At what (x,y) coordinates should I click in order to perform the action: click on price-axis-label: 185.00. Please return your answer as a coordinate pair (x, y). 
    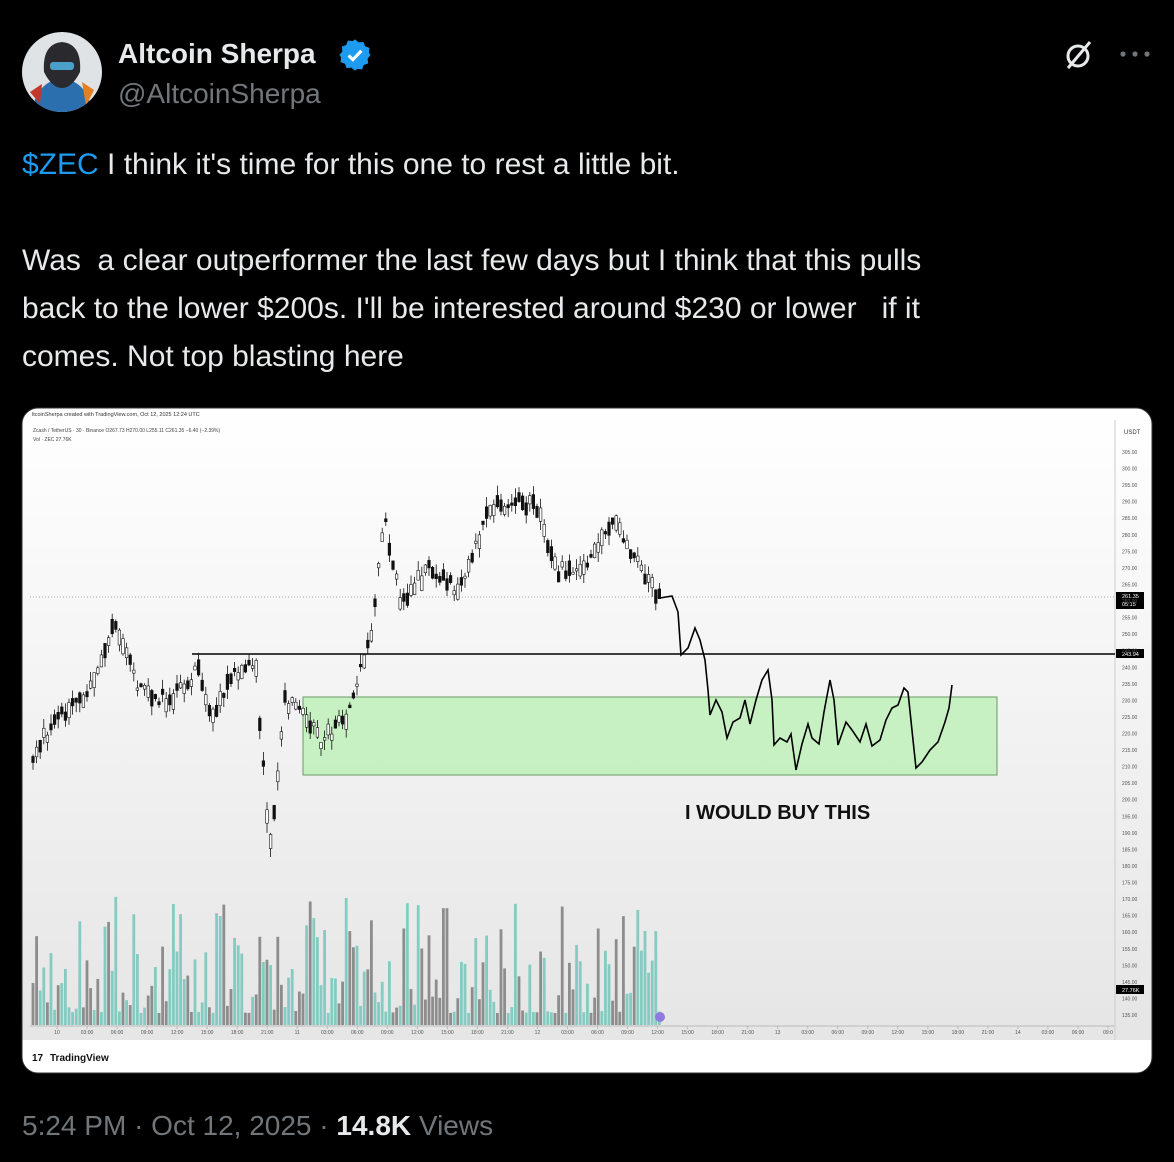
    Looking at the image, I should click on (1130, 850).